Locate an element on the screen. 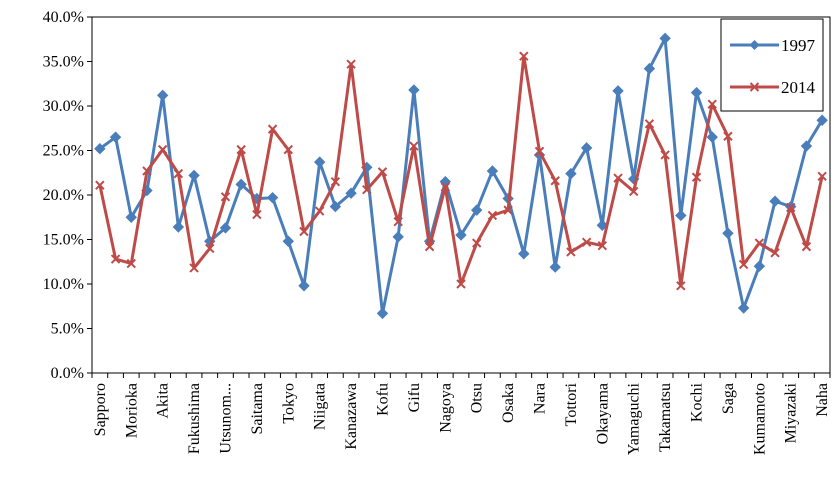  x-tick-label: Naha is located at coordinates (822, 400).